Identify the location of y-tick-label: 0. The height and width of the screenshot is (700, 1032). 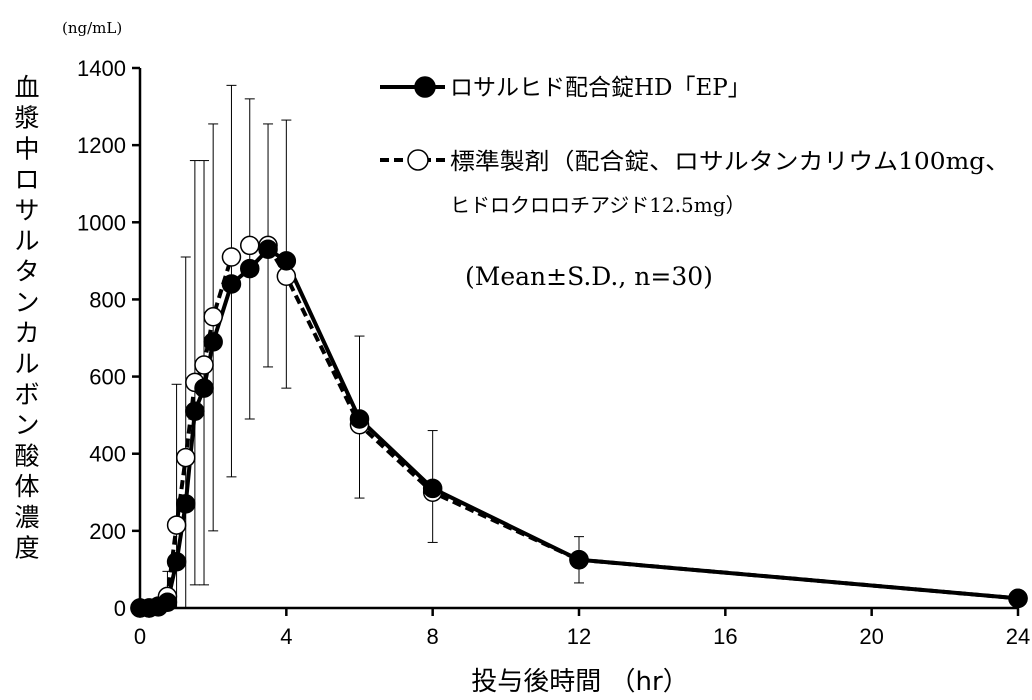
(120, 608).